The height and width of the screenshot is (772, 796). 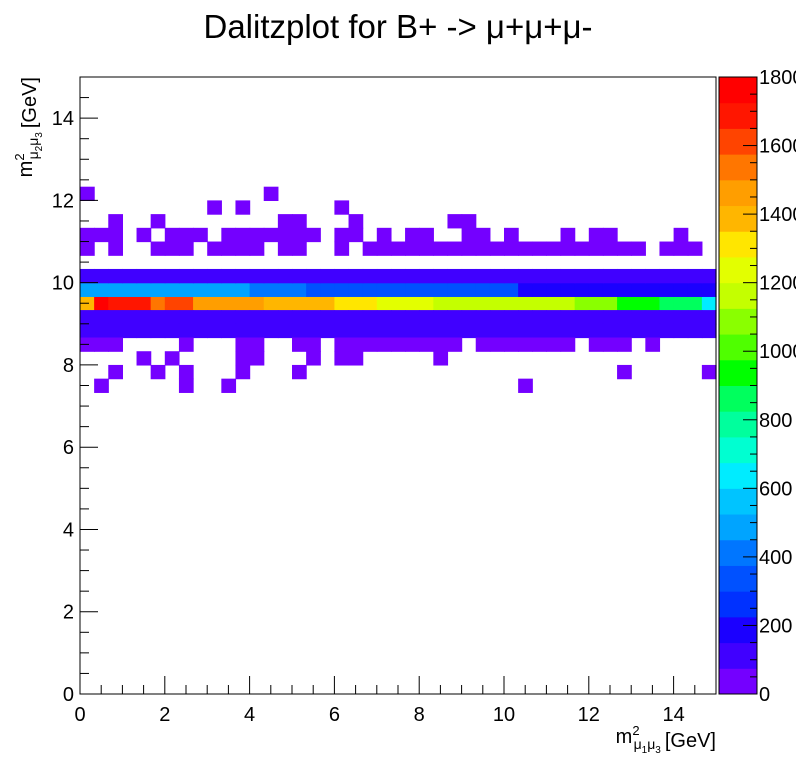 What do you see at coordinates (775, 626) in the screenshot?
I see `color-scale-label: 200` at bounding box center [775, 626].